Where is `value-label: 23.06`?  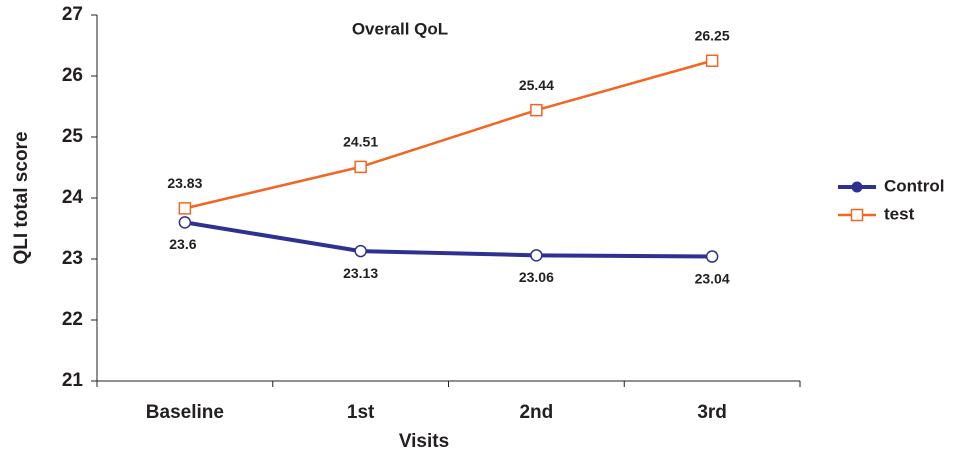 value-label: 23.06 is located at coordinates (536, 277).